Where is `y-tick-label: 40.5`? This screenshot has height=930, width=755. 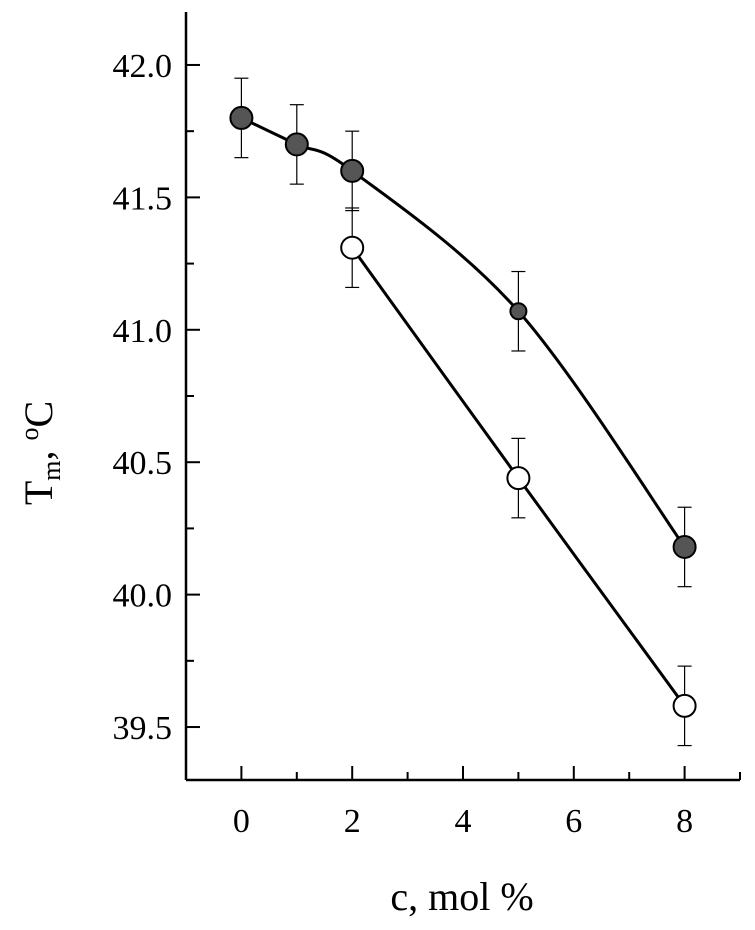 y-tick-label: 40.5 is located at coordinates (143, 463).